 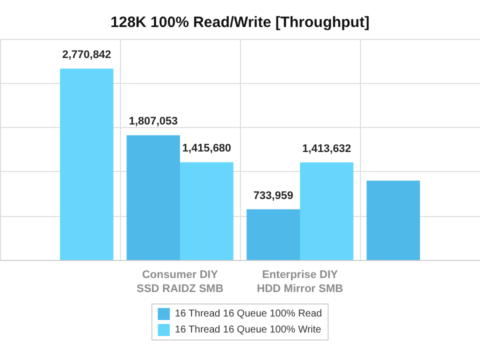 What do you see at coordinates (248, 330) in the screenshot?
I see `legend-label: 16 Thread 16 Queue 100% Write` at bounding box center [248, 330].